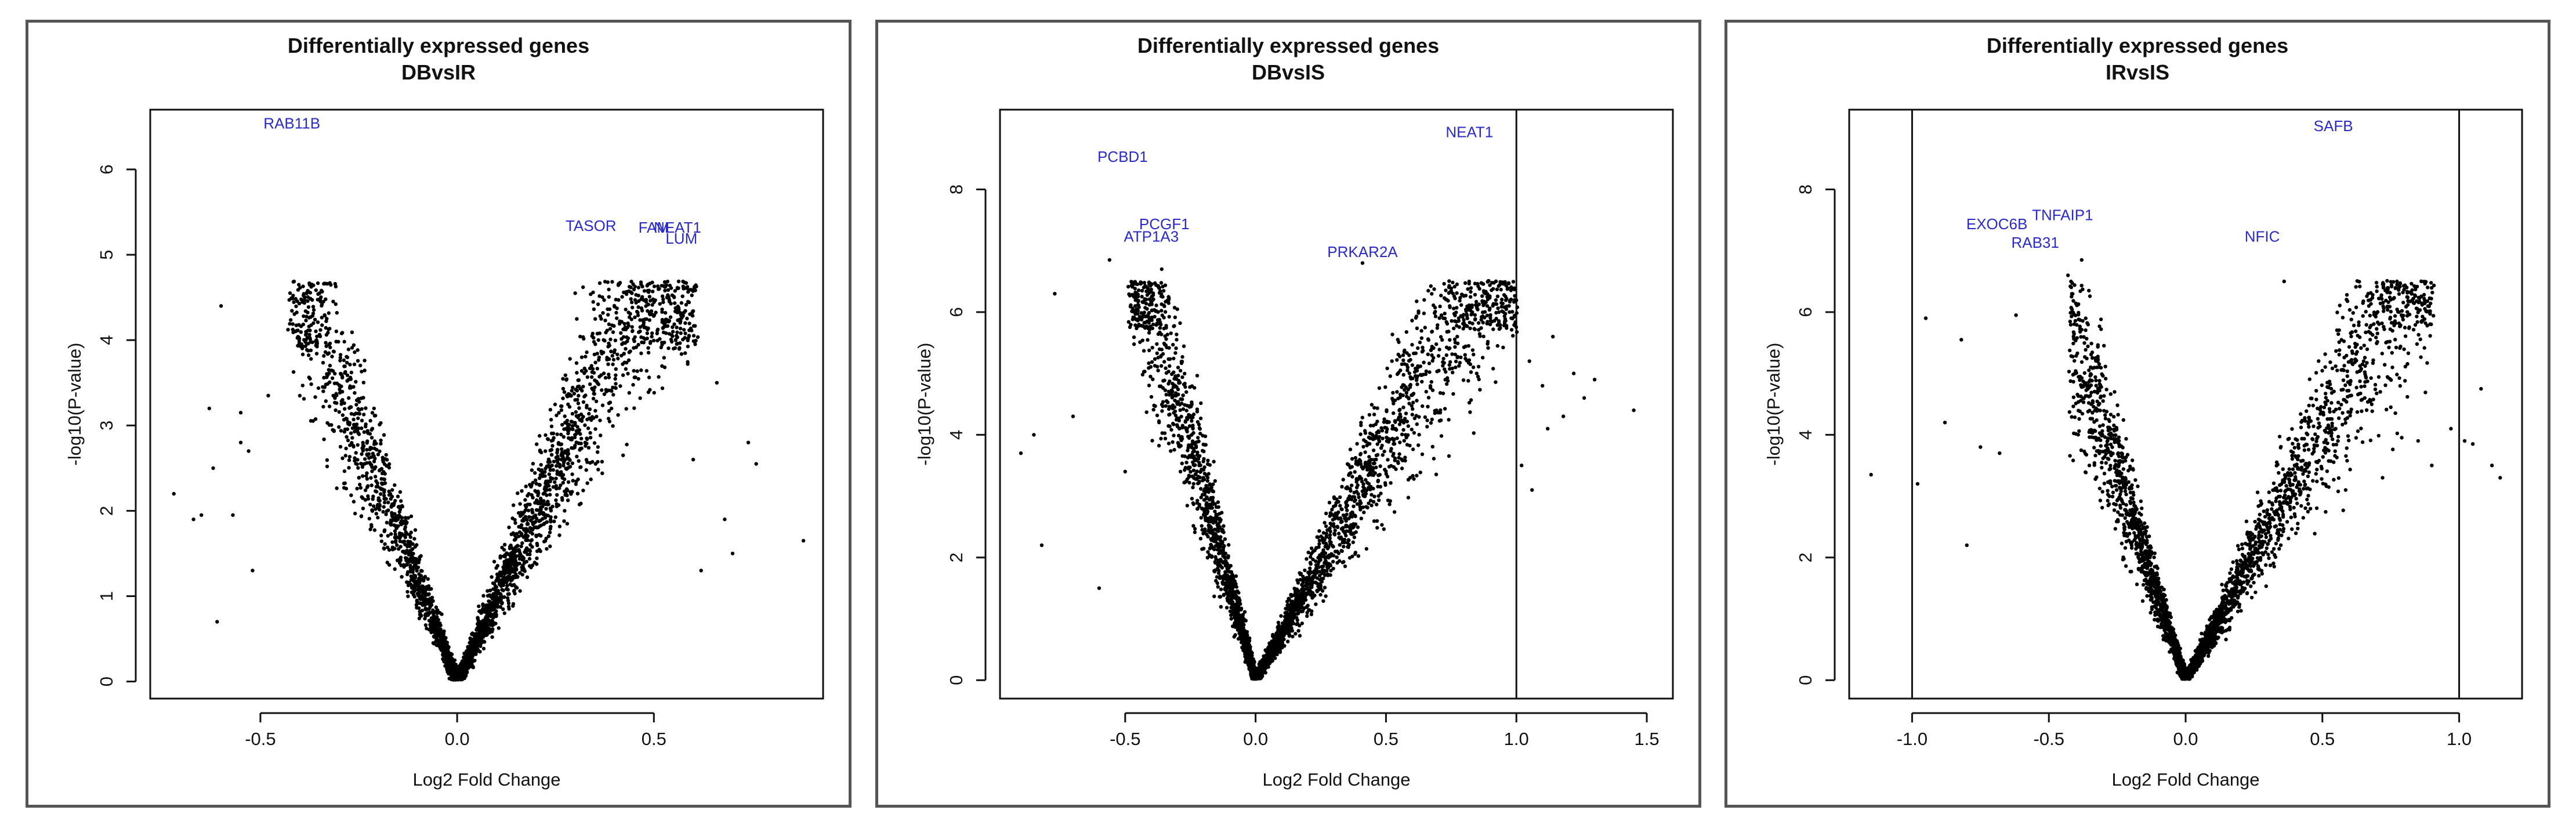 The height and width of the screenshot is (839, 2576). What do you see at coordinates (681, 239) in the screenshot?
I see `gene-label: LUM` at bounding box center [681, 239].